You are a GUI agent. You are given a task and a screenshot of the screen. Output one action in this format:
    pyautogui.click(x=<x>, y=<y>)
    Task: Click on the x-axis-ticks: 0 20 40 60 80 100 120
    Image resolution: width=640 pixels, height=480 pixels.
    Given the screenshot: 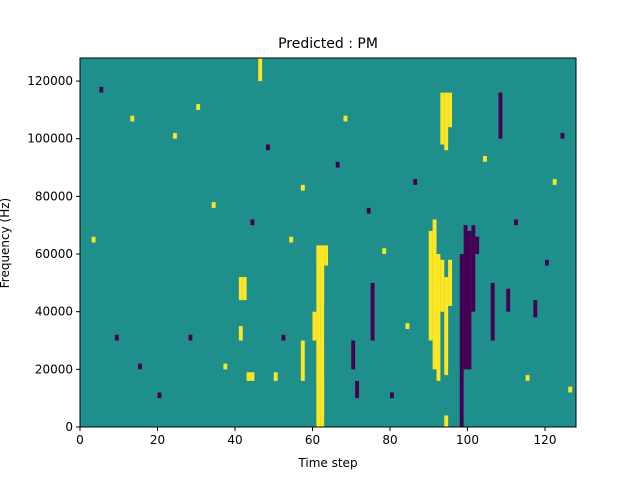 What is the action you would take?
    pyautogui.click(x=316, y=437)
    